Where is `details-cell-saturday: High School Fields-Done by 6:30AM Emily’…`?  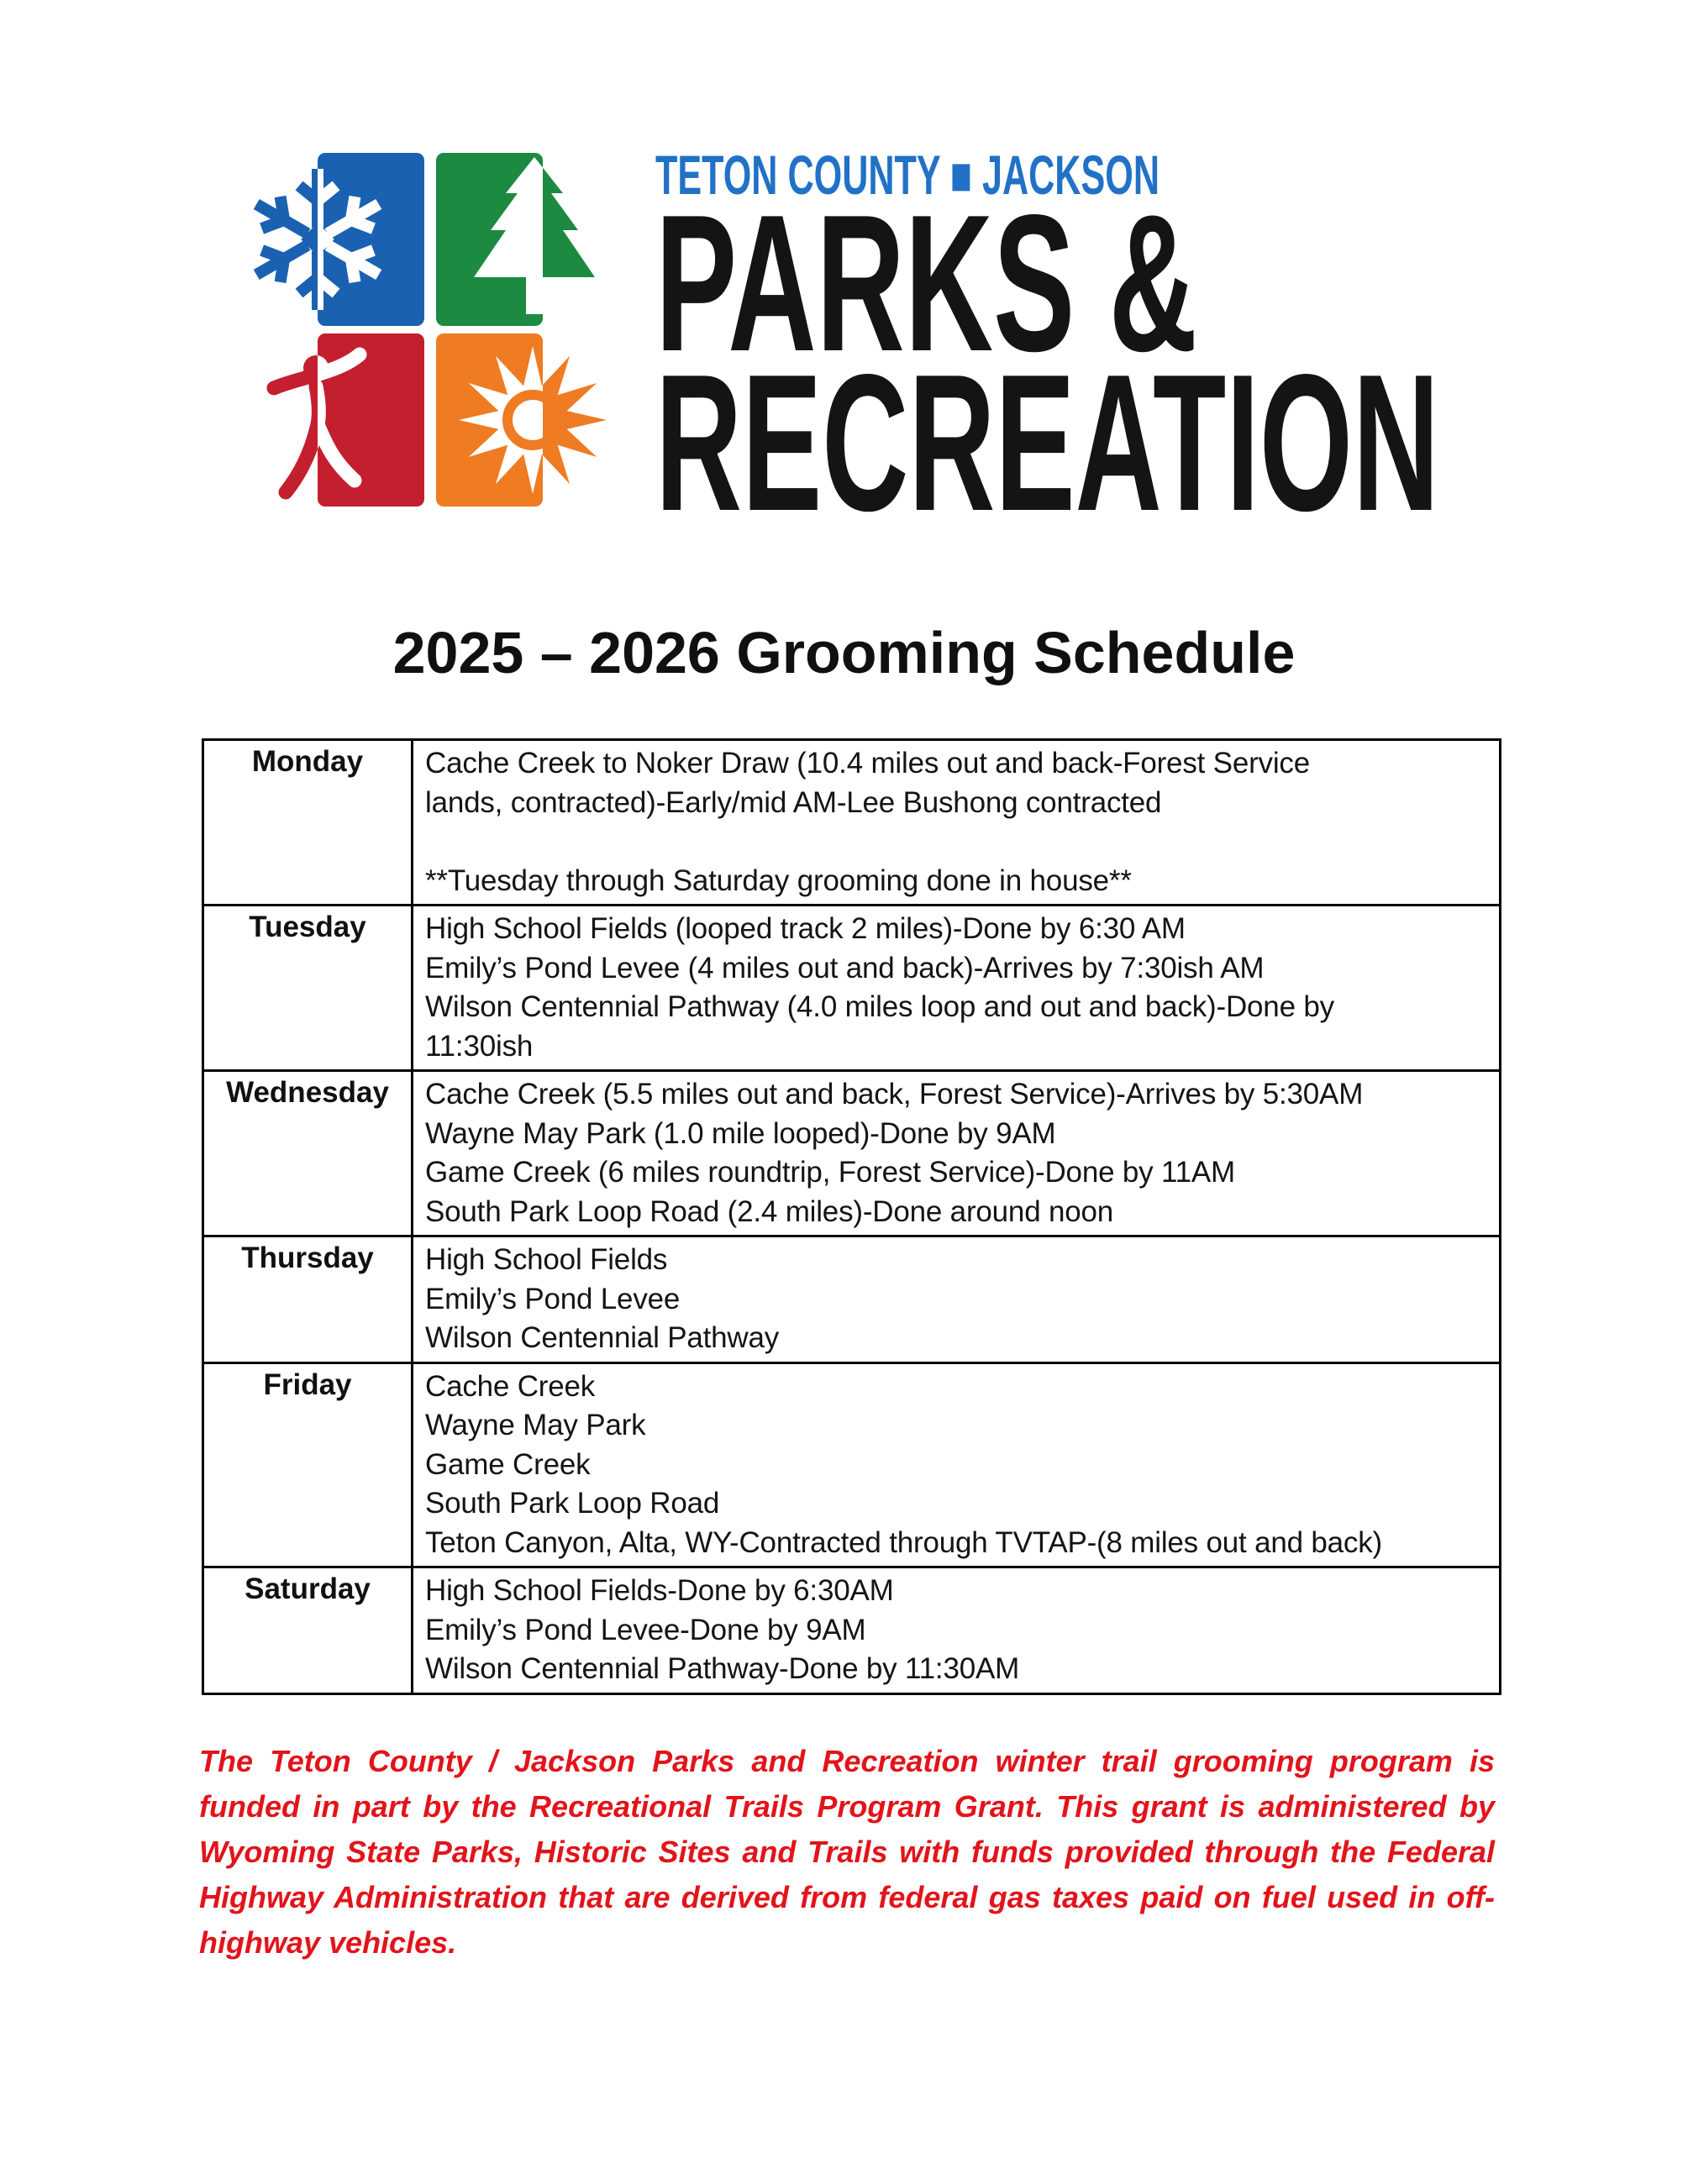
details-cell-saturday: High School Fields-Done by 6:30AM Emily’… is located at coordinates (956, 1630).